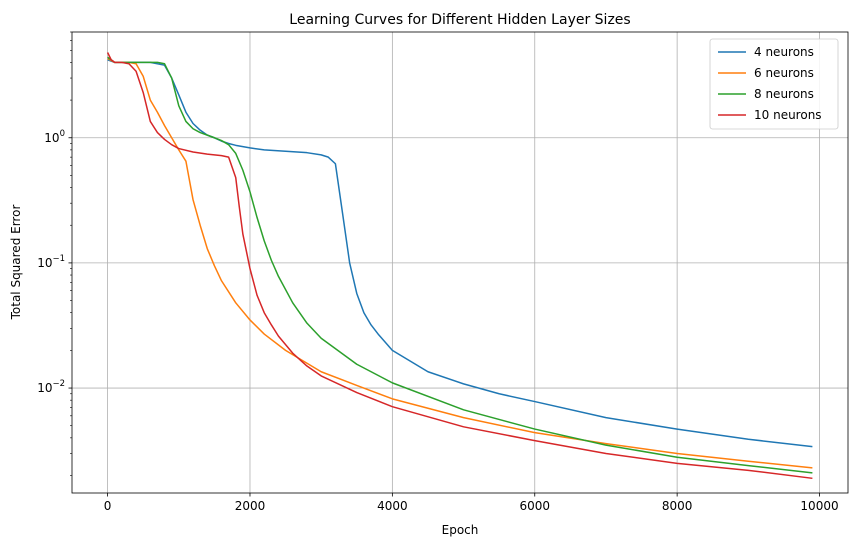 The image size is (857, 547). Describe the element at coordinates (784, 73) in the screenshot. I see `legend-label: 6 neurons` at that location.